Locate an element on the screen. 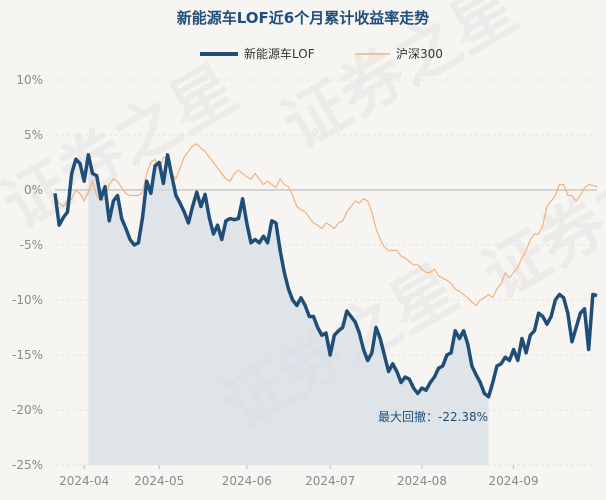  x-tick-label: 2024-09 is located at coordinates (514, 481).